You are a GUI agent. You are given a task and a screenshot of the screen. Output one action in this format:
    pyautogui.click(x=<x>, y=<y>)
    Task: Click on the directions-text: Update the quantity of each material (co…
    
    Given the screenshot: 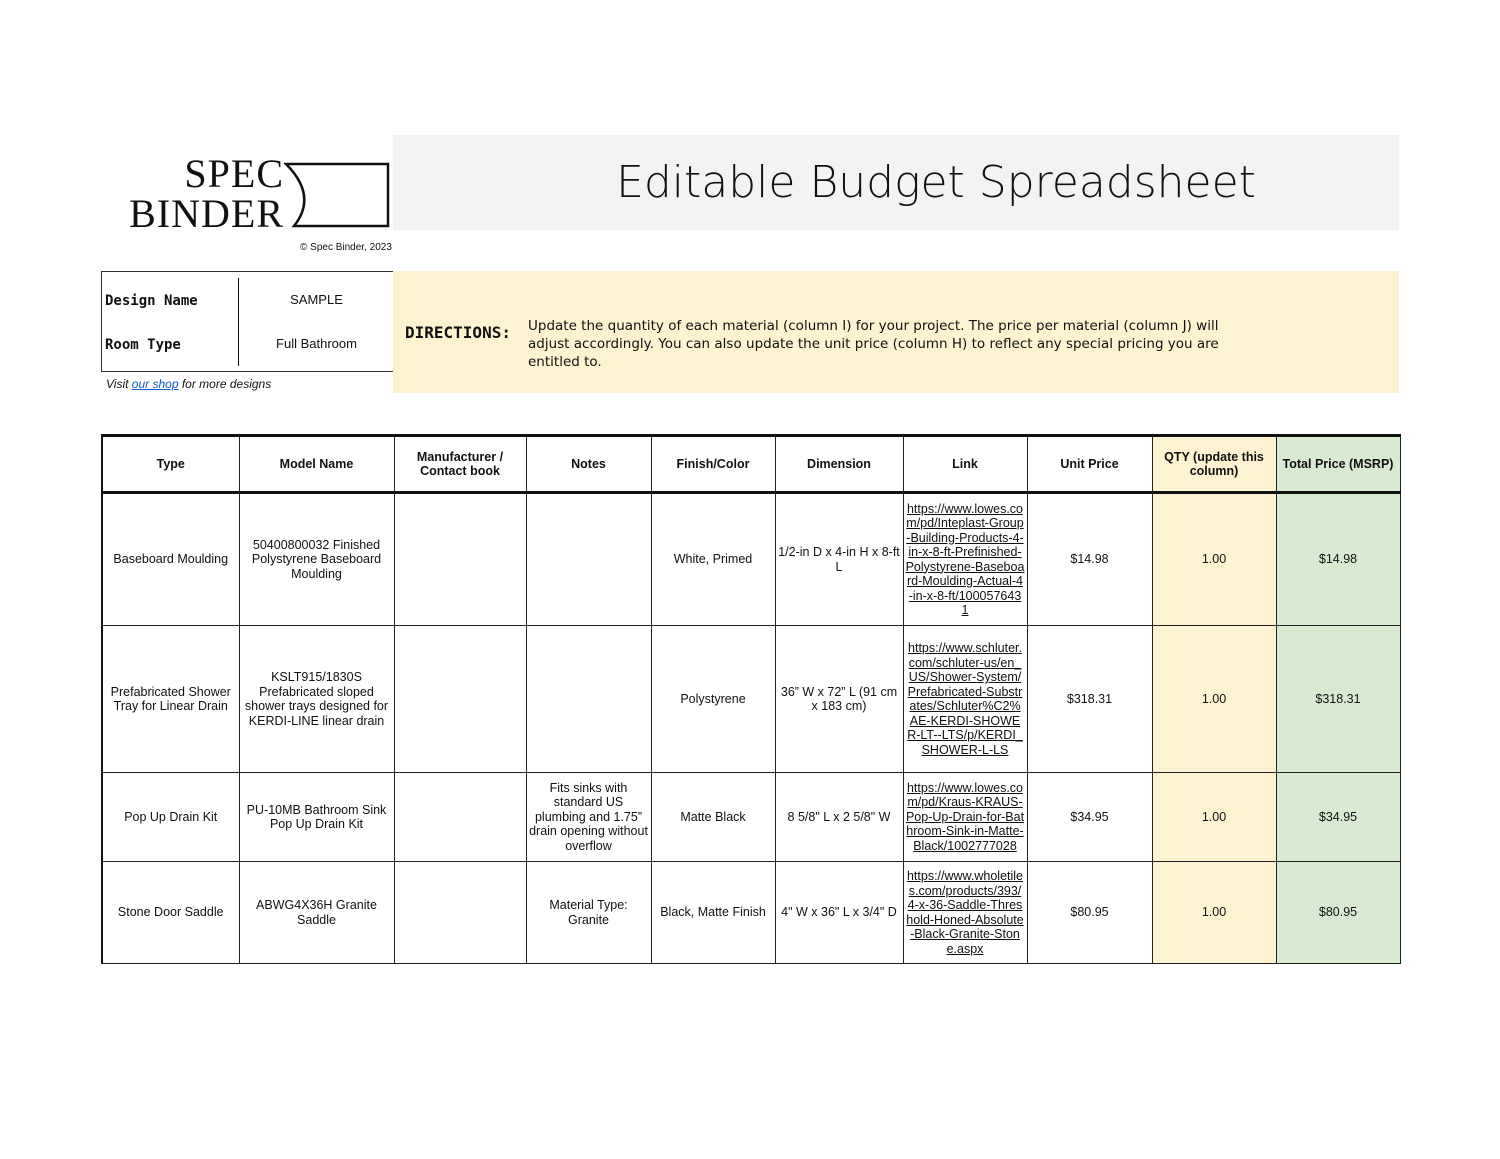 What is the action you would take?
    pyautogui.click(x=873, y=344)
    